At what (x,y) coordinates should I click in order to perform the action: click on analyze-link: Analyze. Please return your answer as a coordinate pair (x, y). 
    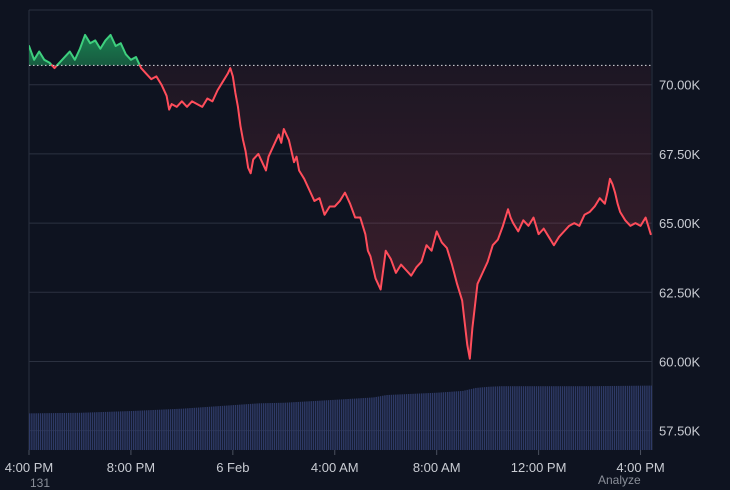
    Looking at the image, I should click on (619, 480).